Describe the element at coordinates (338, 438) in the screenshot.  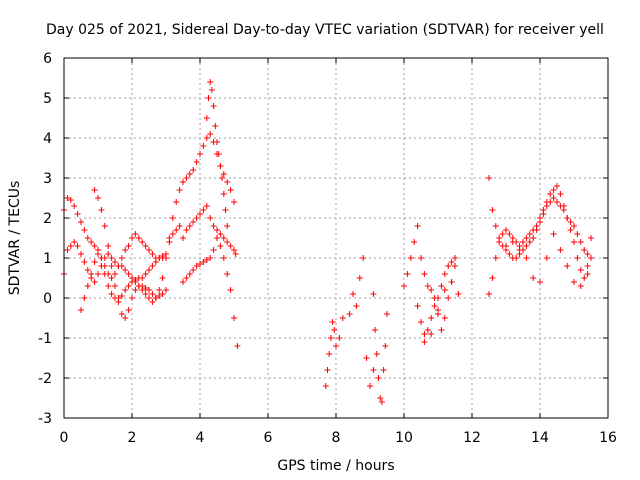
I see `x-tick-labels: 0 2 4 6 8 10 12 14 16` at that location.